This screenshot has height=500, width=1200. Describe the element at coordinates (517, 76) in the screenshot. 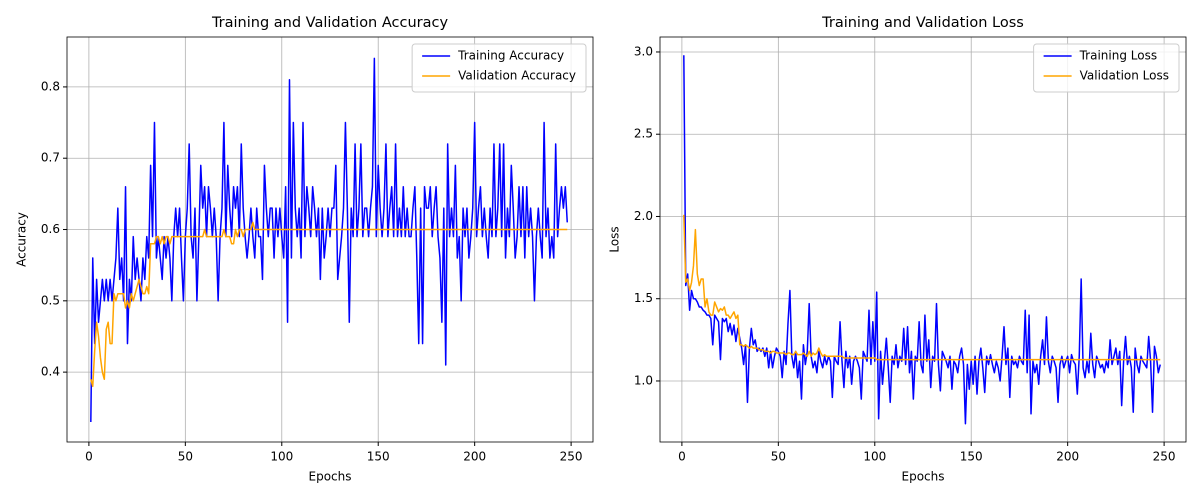

I see `legend-label: Validation Accuracy` at that location.